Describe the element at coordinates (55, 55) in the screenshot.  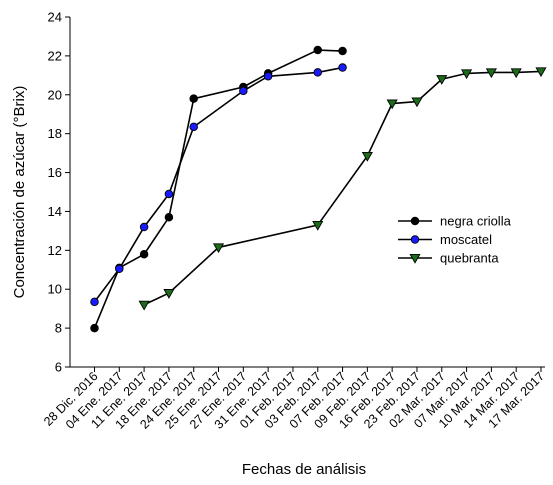
I see `y-tick-label: 22` at that location.